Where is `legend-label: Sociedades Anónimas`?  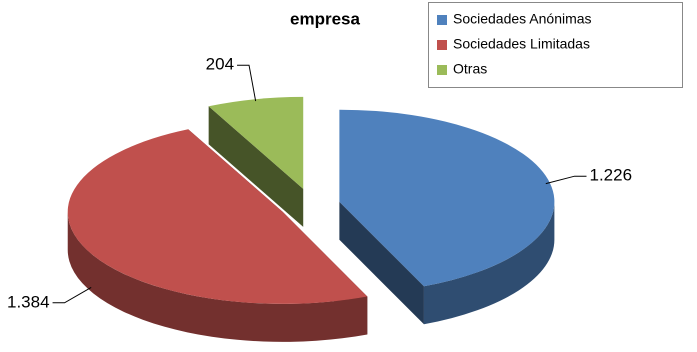
legend-label: Sociedades Anónimas is located at coordinates (522, 19).